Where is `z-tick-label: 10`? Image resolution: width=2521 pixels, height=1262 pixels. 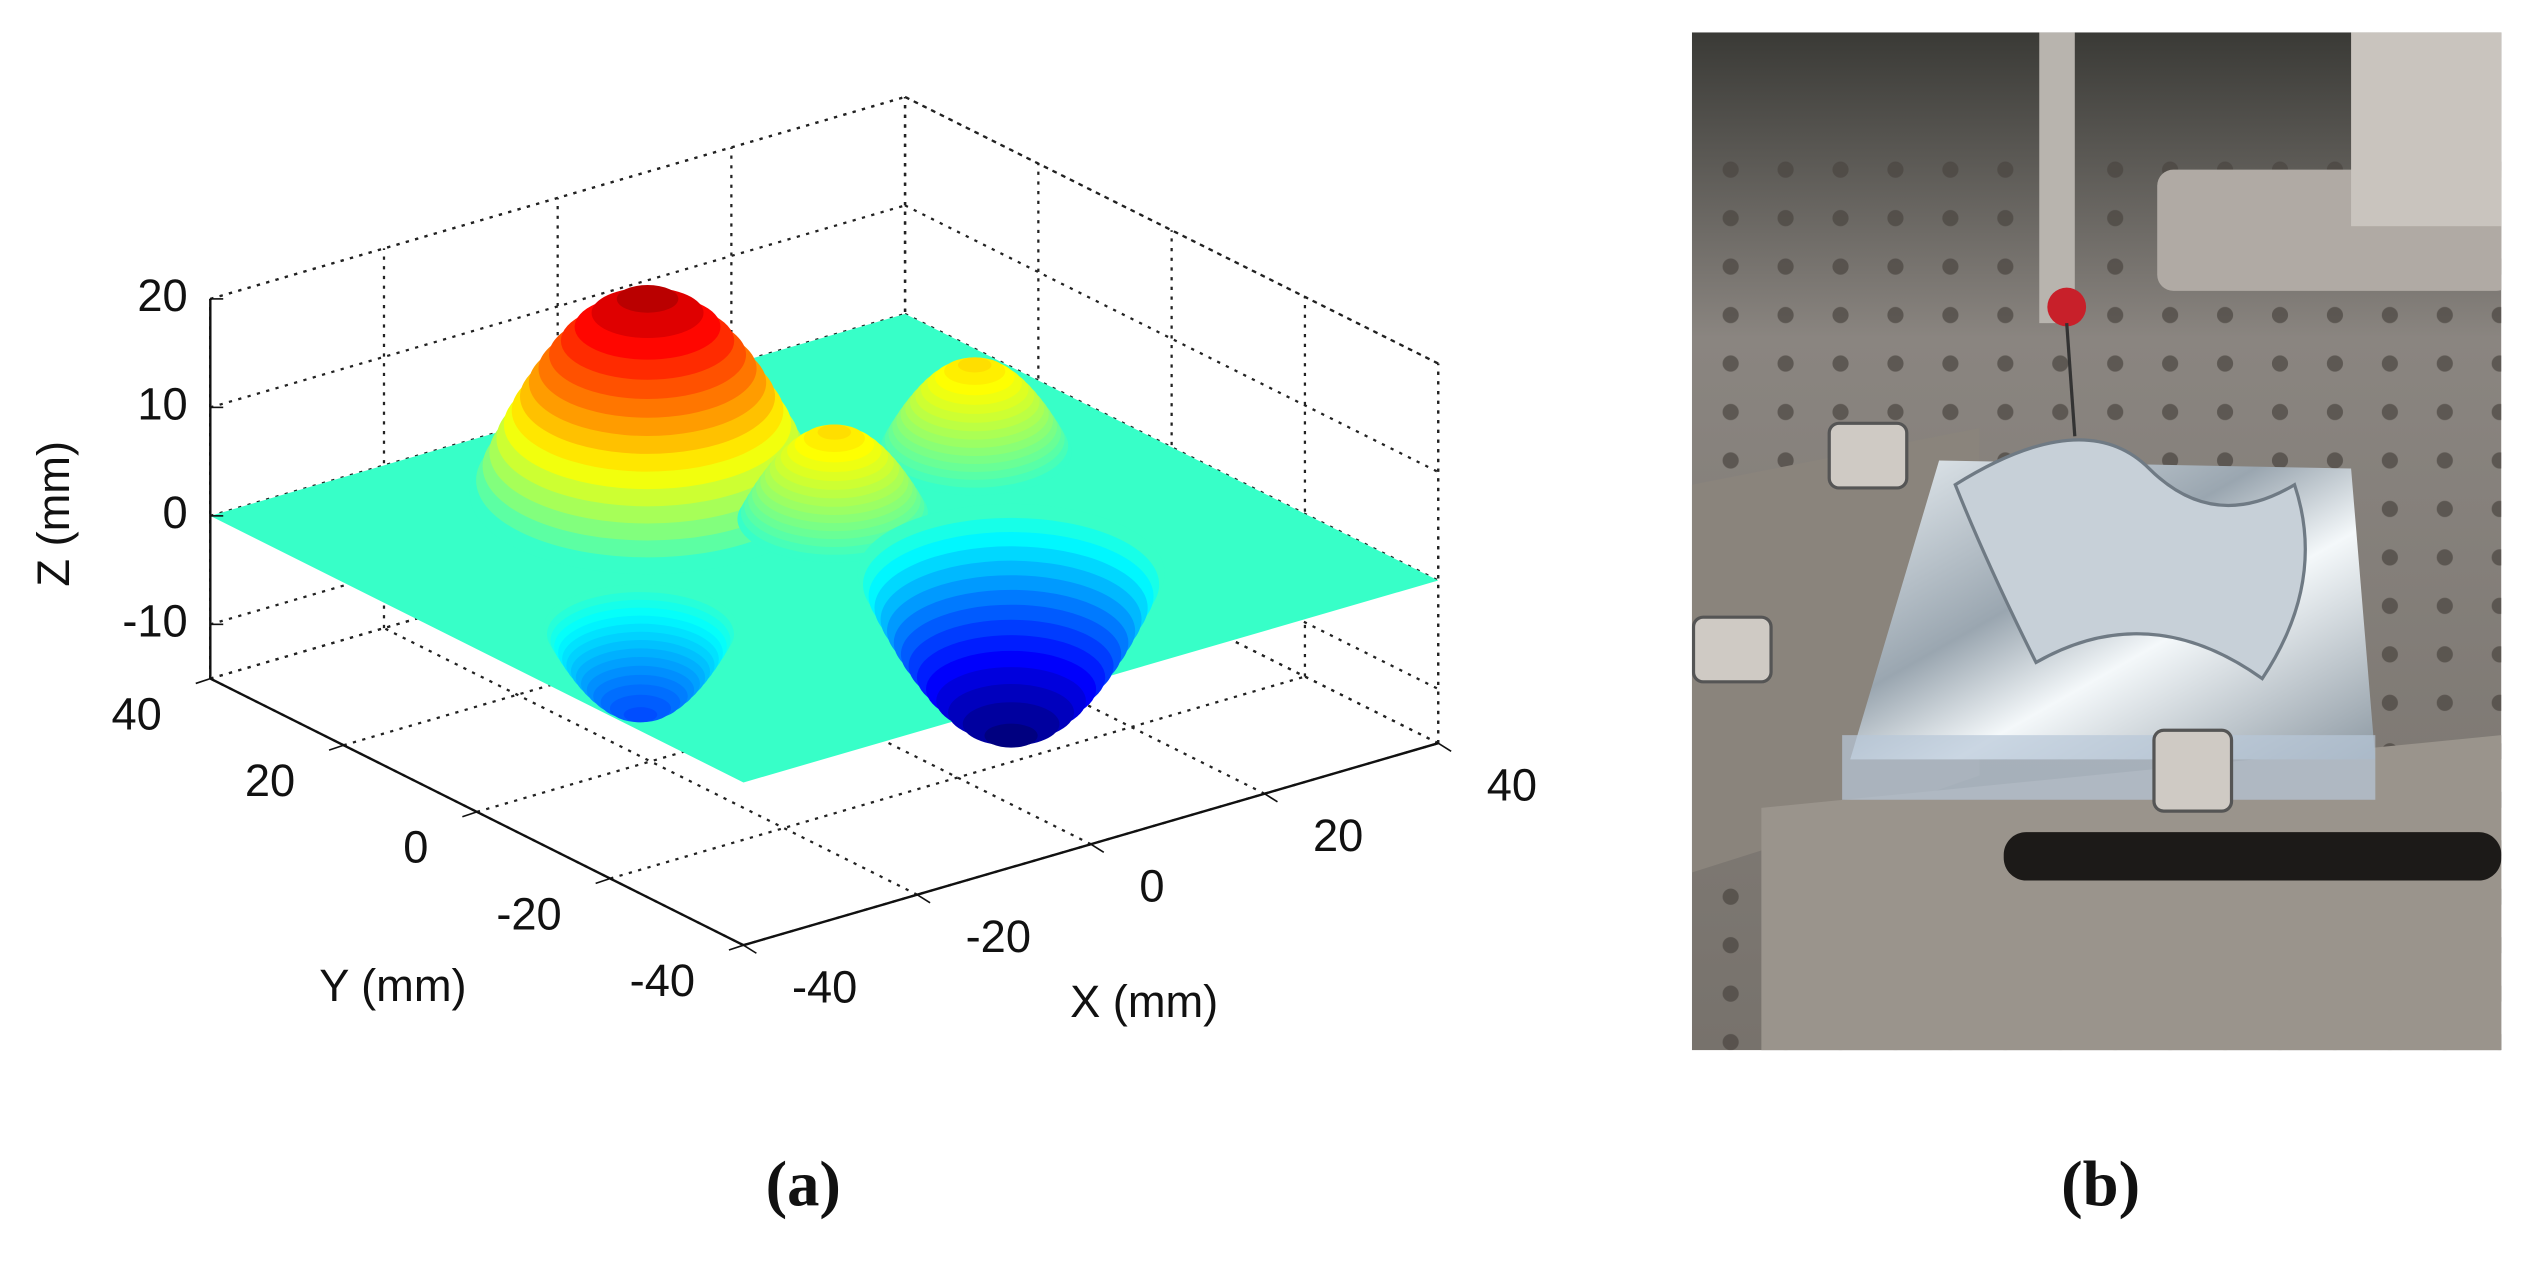 z-tick-label: 10 is located at coordinates (162, 403).